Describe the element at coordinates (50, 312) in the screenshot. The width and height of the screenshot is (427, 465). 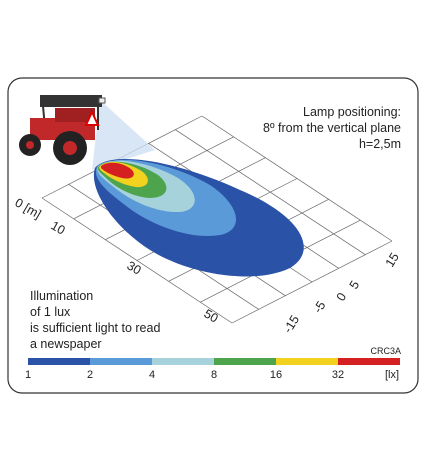
I see `illumination-note: of 1 lux` at that location.